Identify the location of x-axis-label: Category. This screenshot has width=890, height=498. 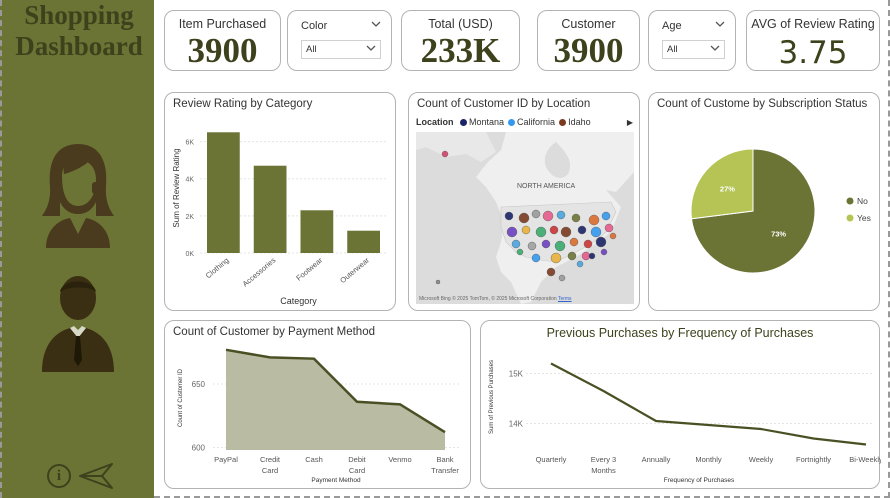
(298, 301).